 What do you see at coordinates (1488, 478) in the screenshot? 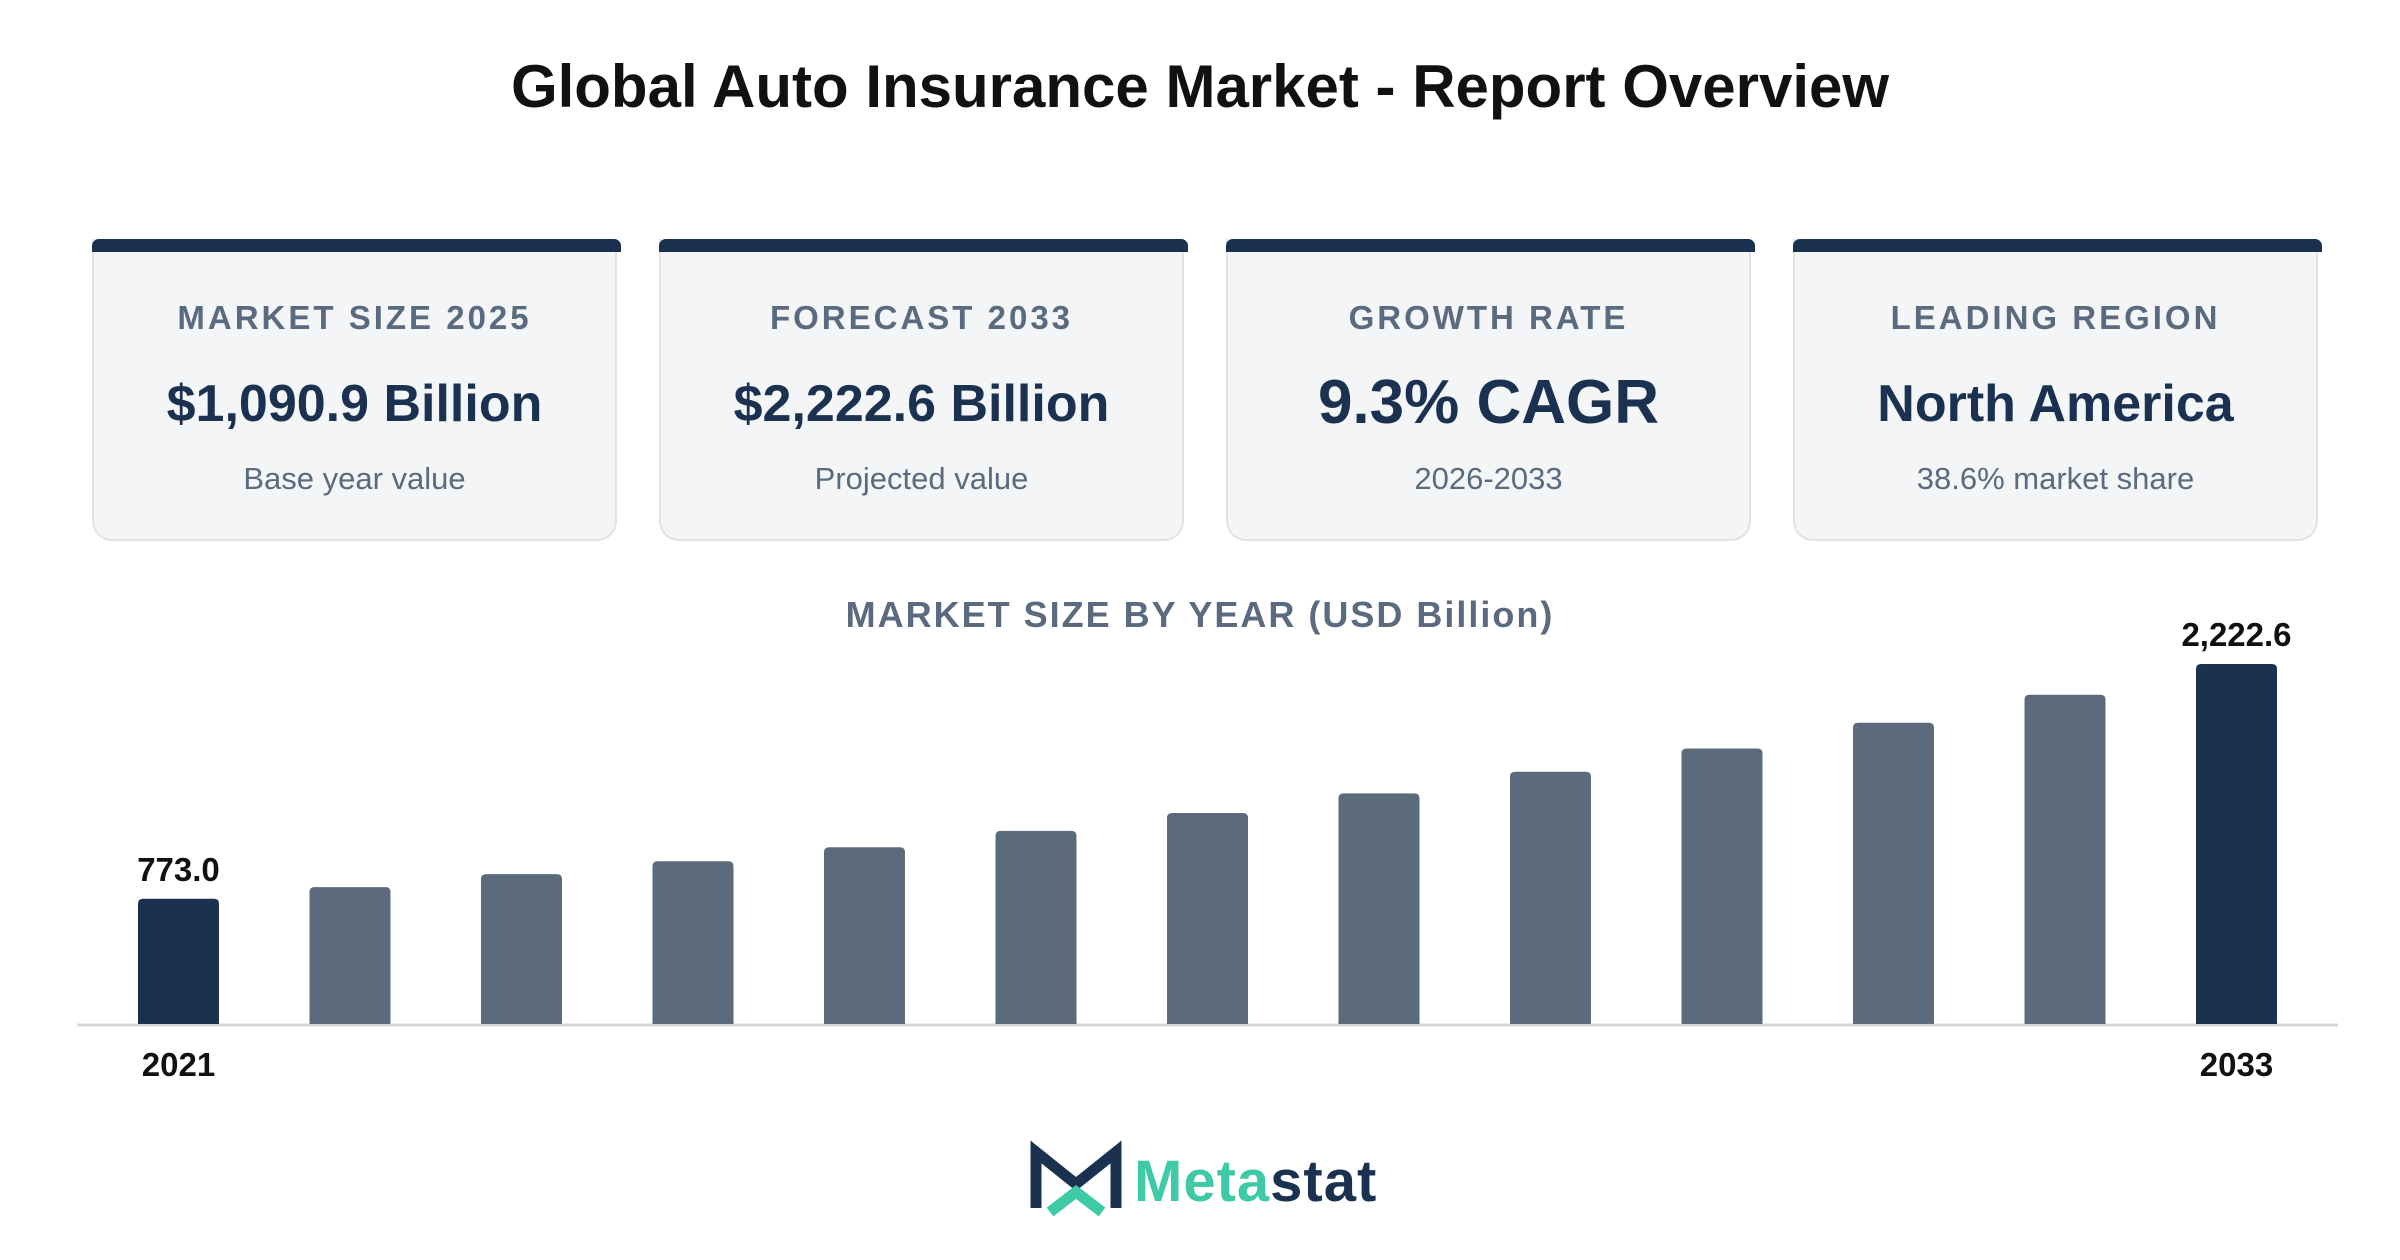
I see `card-subtext: 2026-2033` at bounding box center [1488, 478].